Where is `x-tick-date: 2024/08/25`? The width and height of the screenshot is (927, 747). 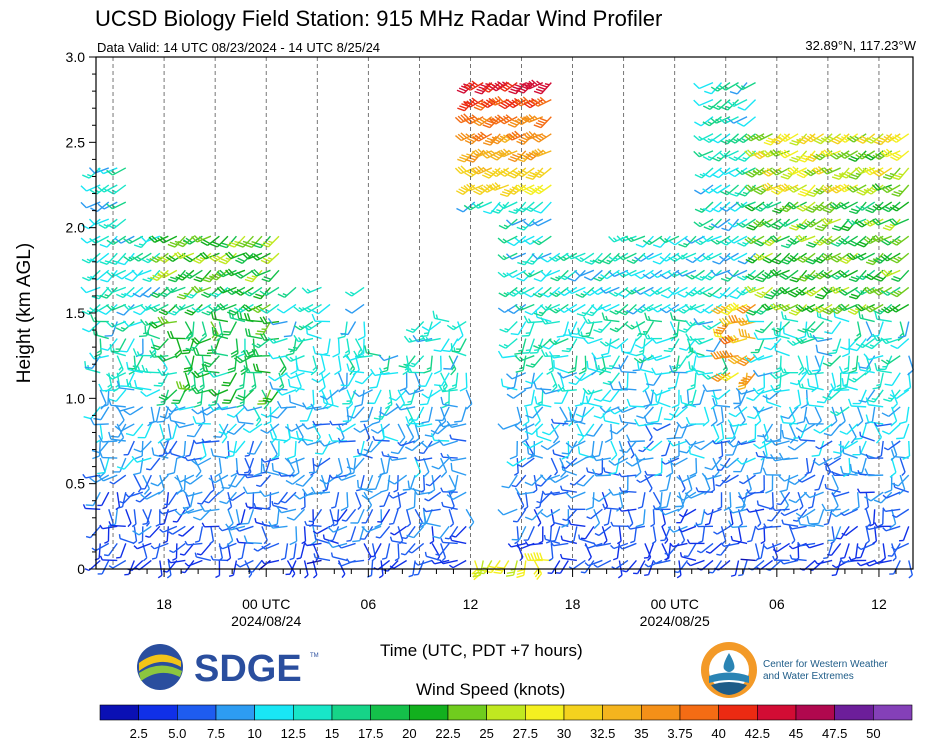
x-tick-date: 2024/08/25 is located at coordinates (675, 621).